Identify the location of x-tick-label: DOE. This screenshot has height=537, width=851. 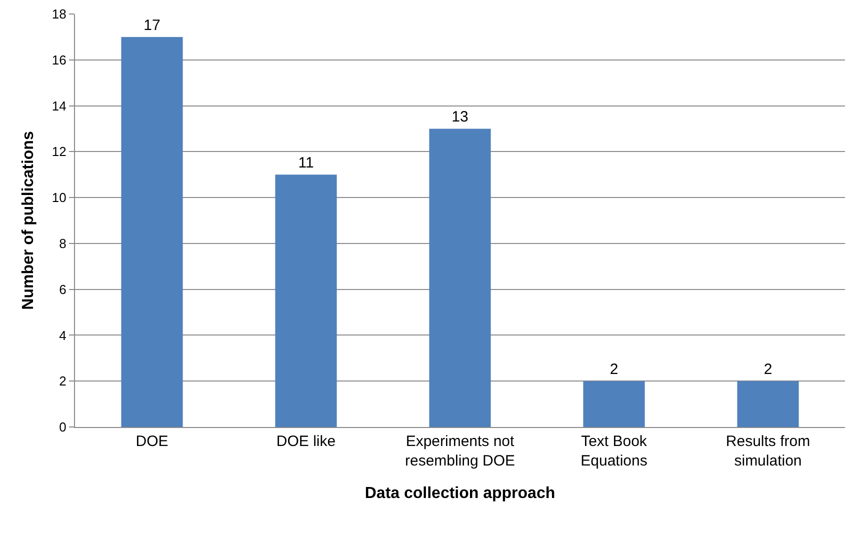
(152, 441).